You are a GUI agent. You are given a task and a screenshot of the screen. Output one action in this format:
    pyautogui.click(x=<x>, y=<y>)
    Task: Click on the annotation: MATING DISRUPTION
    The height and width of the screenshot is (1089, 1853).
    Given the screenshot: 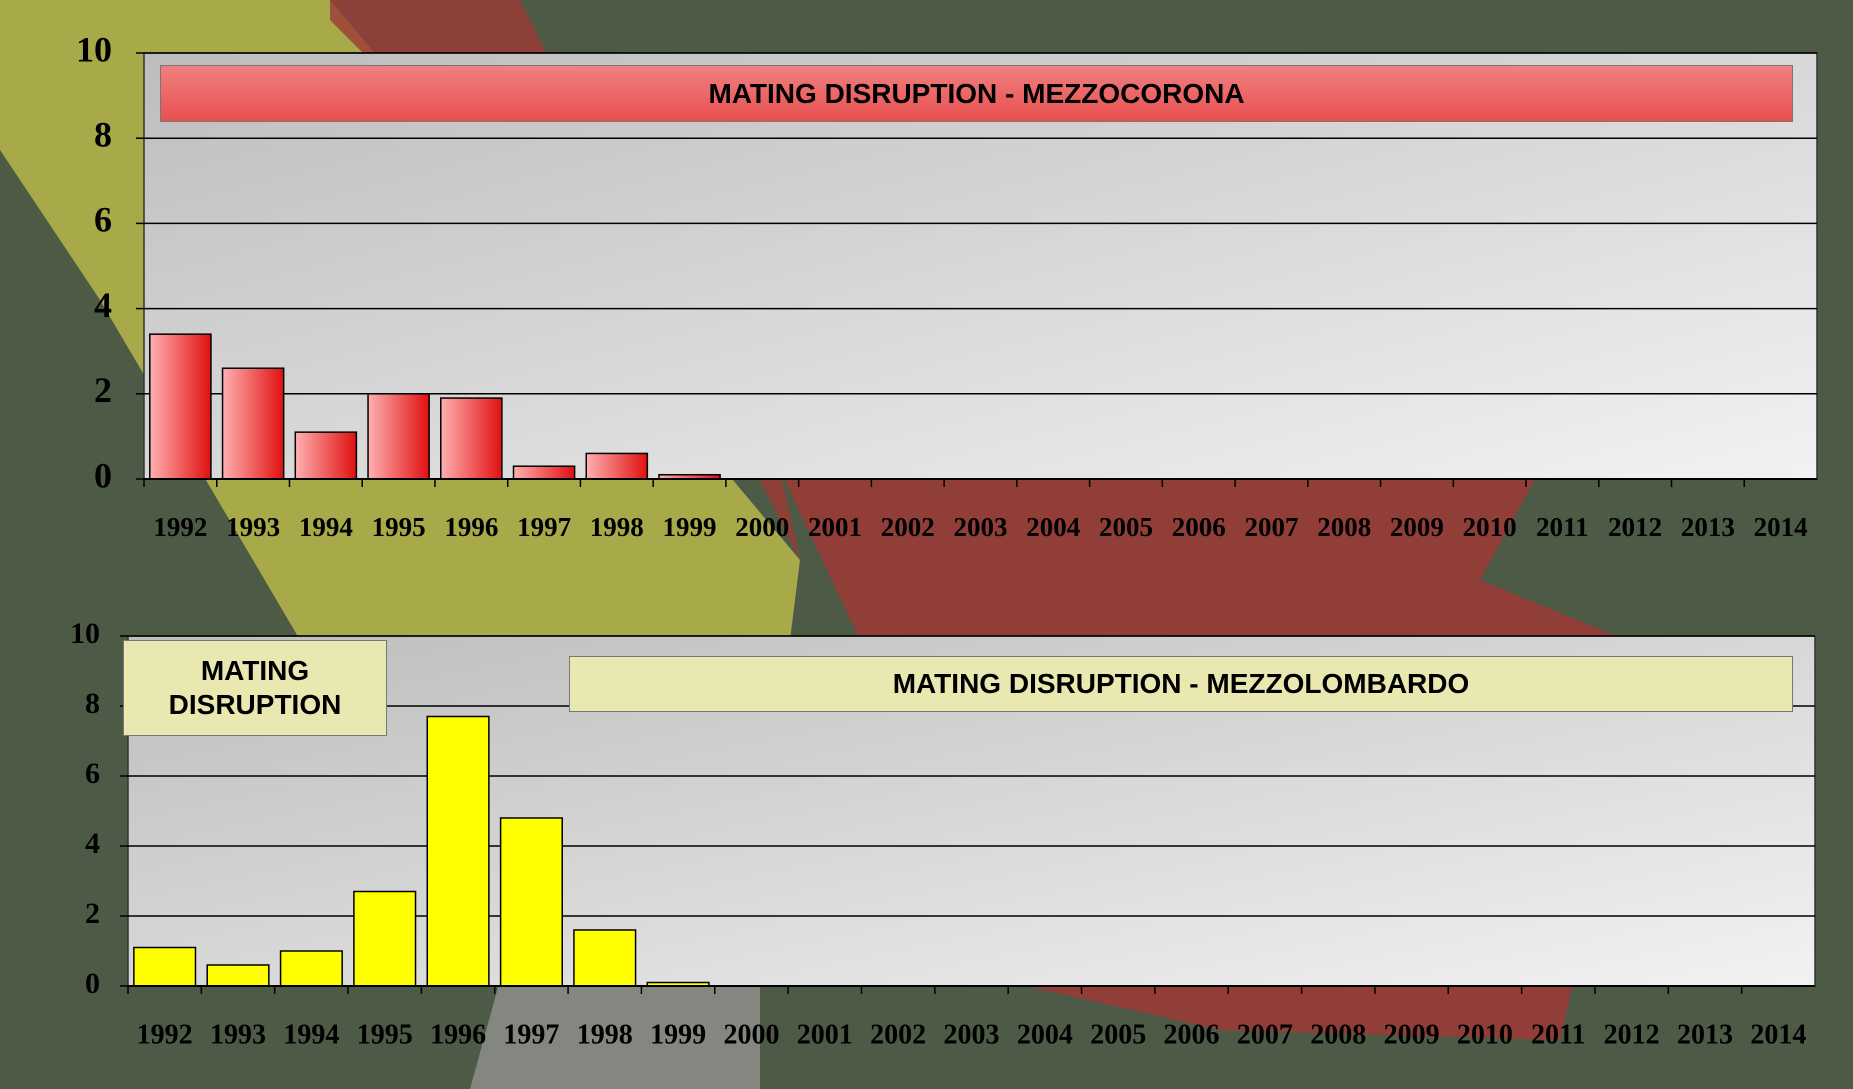 What is the action you would take?
    pyautogui.click(x=255, y=688)
    